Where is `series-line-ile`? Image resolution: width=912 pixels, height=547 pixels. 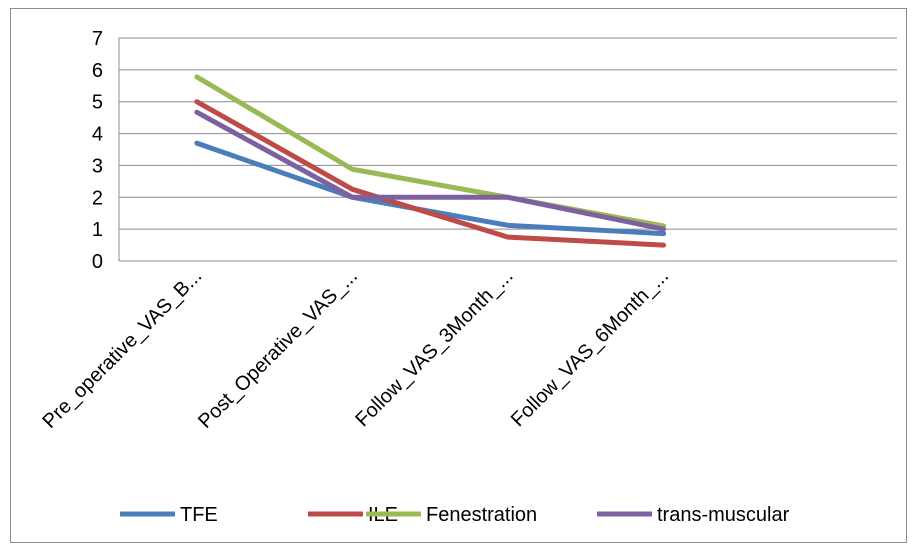
series-line-ile is located at coordinates (430, 173).